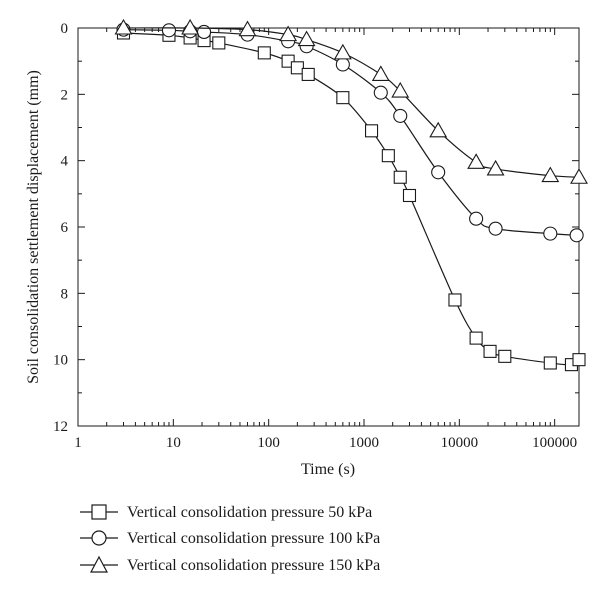 This screenshot has height=597, width=600. I want to click on legend-item-150kpa: Vertical consolidation pressure 150 kPa, so click(230, 564).